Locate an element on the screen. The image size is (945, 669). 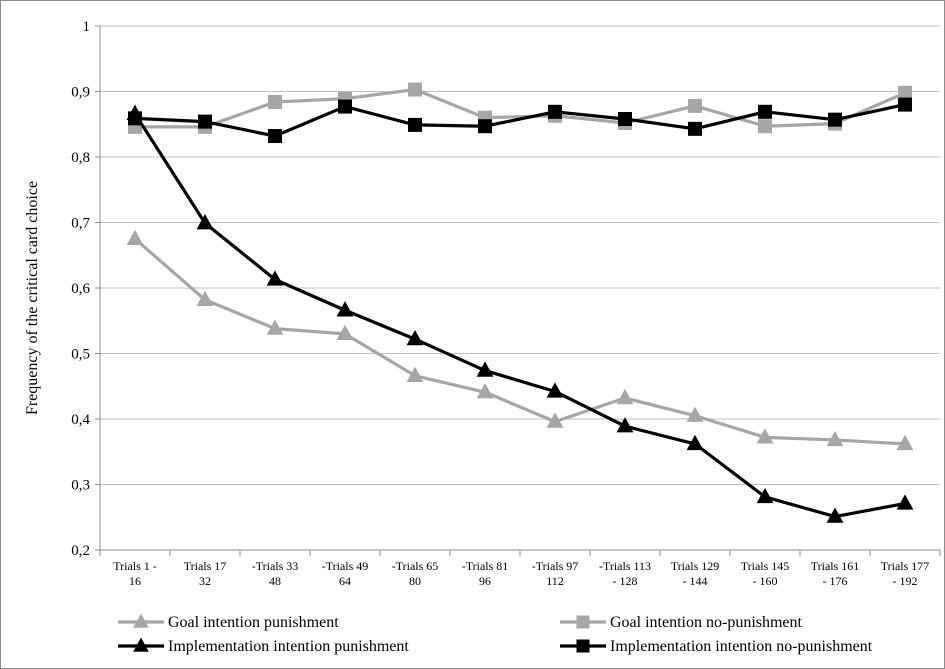
y-tick-label: 0,3 is located at coordinates (80, 486).